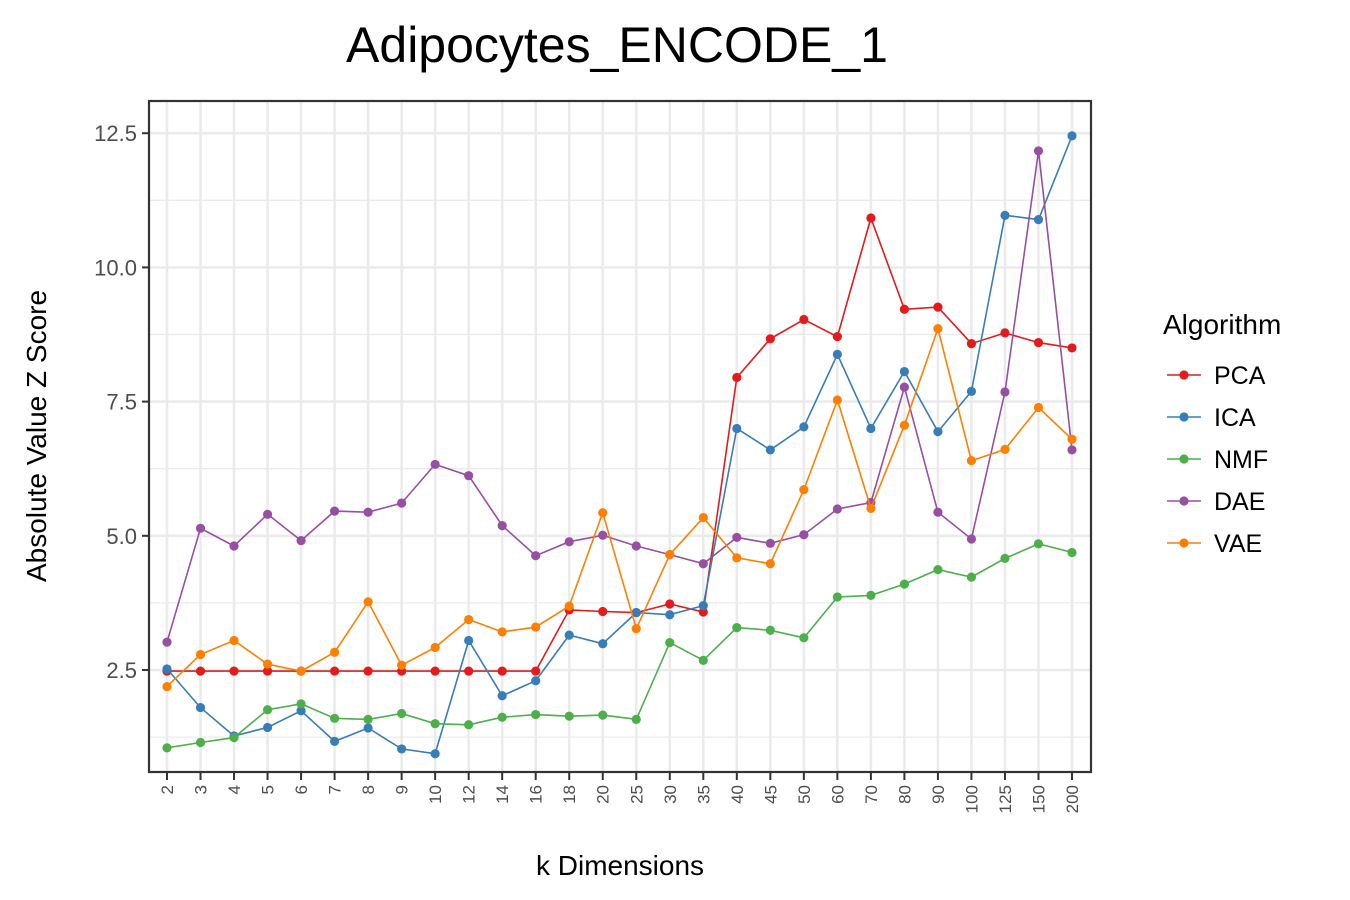 This screenshot has height=900, width=1350. What do you see at coordinates (1240, 376) in the screenshot?
I see `legend-label: PCA` at bounding box center [1240, 376].